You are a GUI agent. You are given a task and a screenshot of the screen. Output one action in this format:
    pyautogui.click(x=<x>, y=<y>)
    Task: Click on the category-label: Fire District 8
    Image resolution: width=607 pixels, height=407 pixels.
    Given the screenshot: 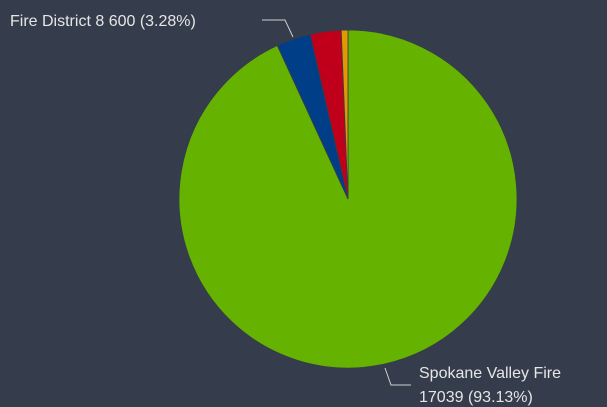 What is the action you would take?
    pyautogui.click(x=57, y=21)
    